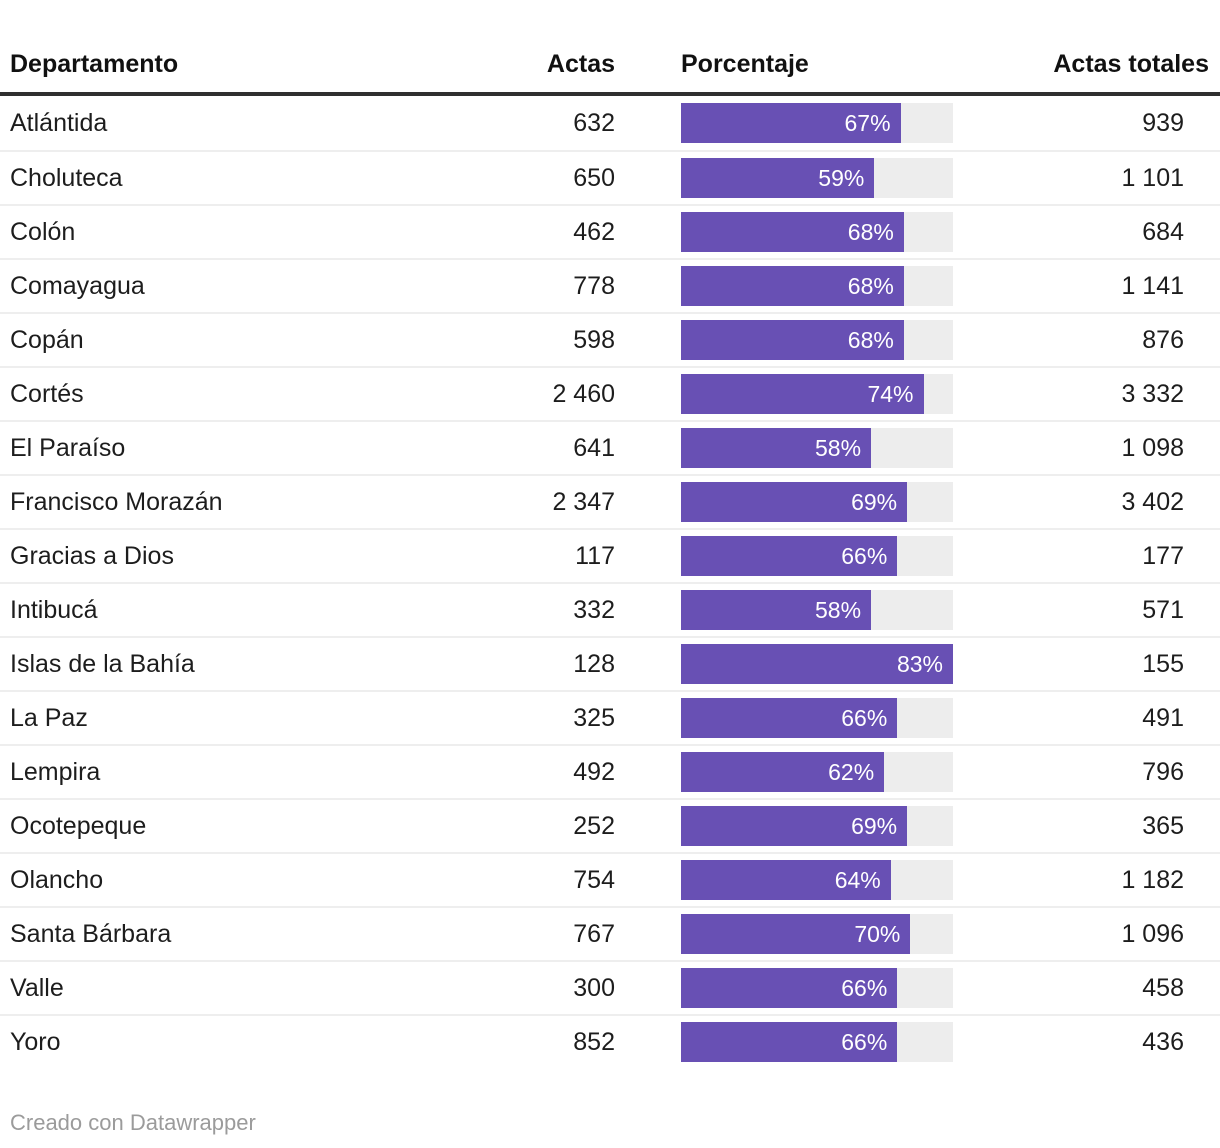 This screenshot has height=1148, width=1220. Describe the element at coordinates (1163, 122) in the screenshot. I see `actas-totales-value: 939` at that location.